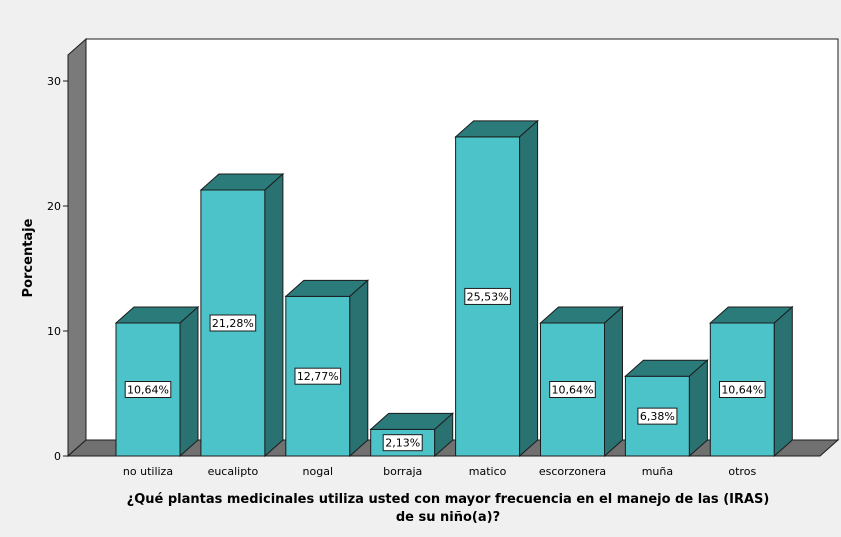  Describe the element at coordinates (77, 247) in the screenshot. I see `plot-side-wall` at that location.